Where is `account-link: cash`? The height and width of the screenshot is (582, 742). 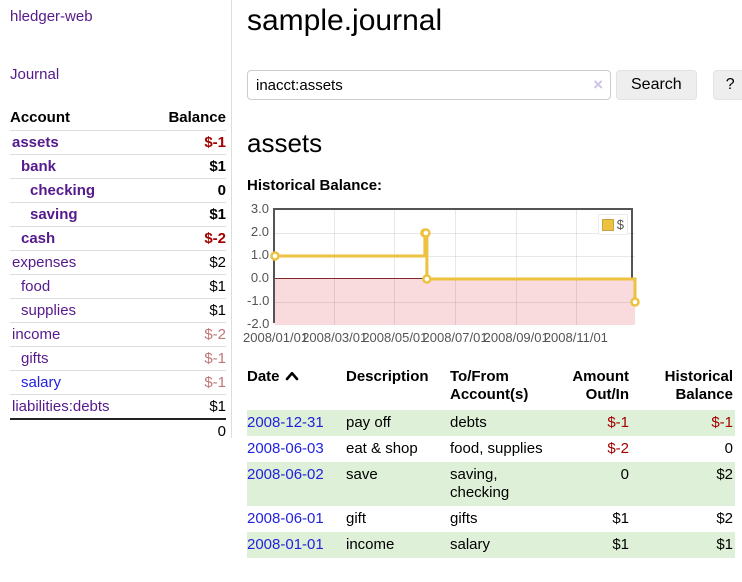
account-link: cash is located at coordinates (38, 238).